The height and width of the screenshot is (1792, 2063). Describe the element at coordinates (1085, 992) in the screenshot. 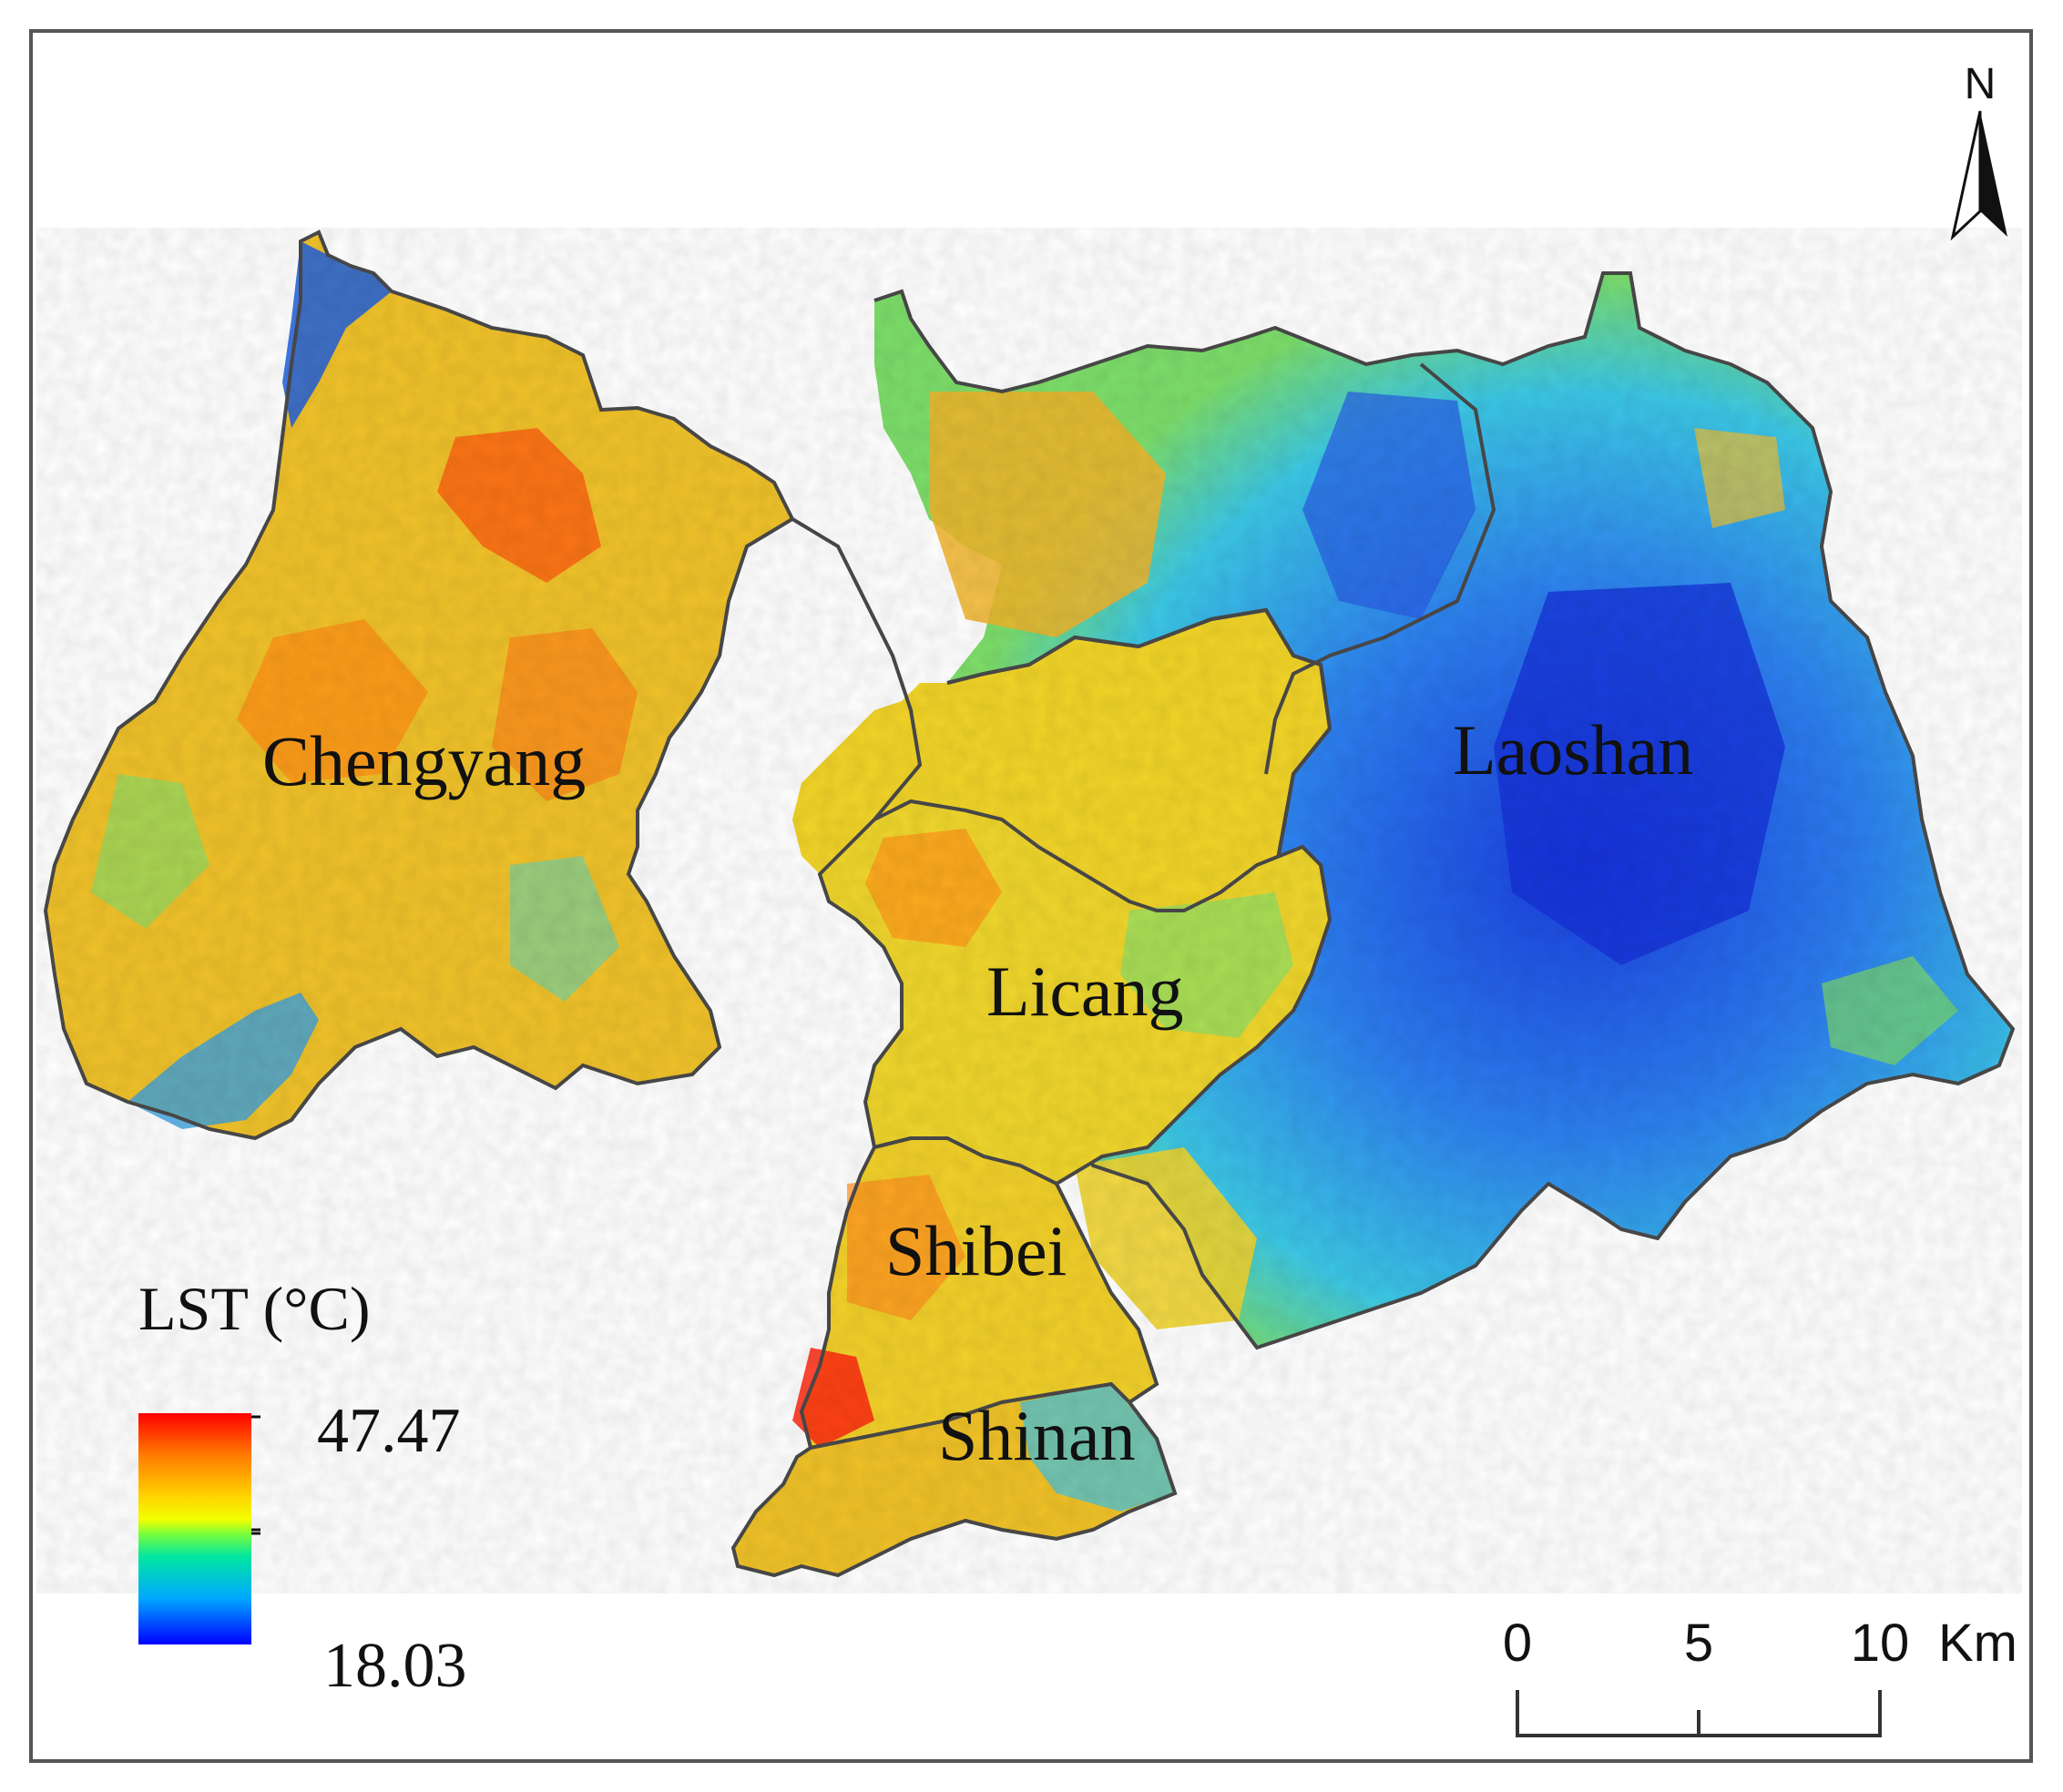

I see `label-licang: Licang` at that location.